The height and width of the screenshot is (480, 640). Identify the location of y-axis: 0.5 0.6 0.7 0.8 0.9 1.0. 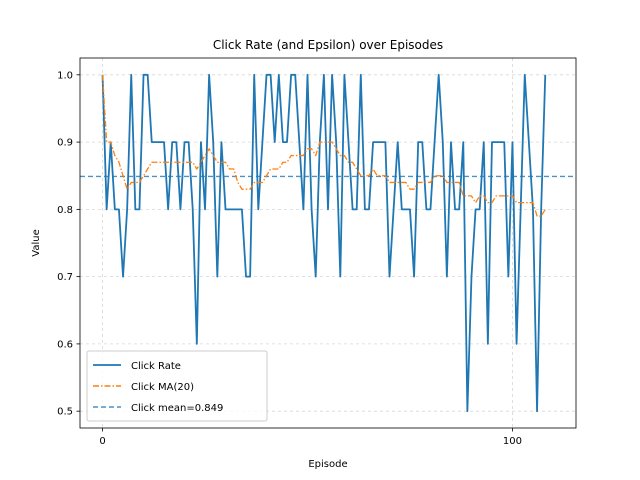
(68, 244).